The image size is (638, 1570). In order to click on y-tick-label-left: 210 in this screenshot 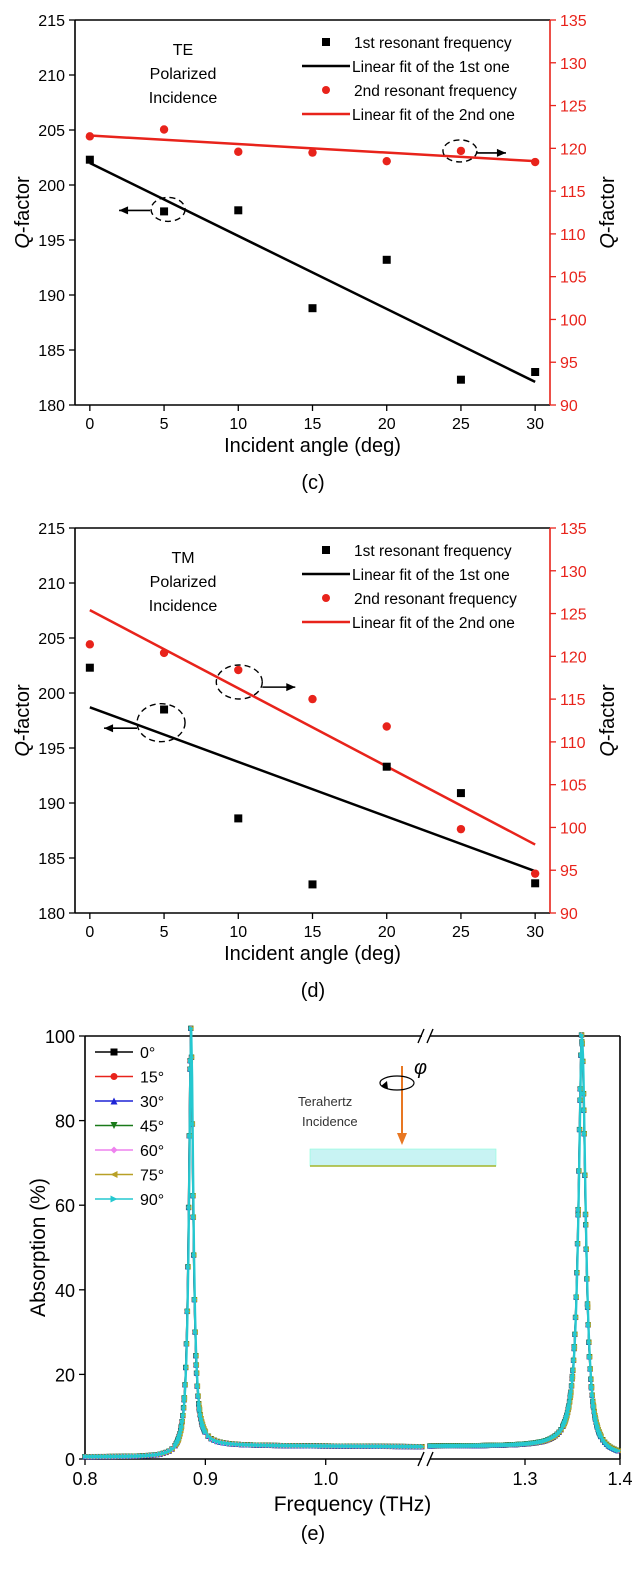, I will do `click(51, 584)`.